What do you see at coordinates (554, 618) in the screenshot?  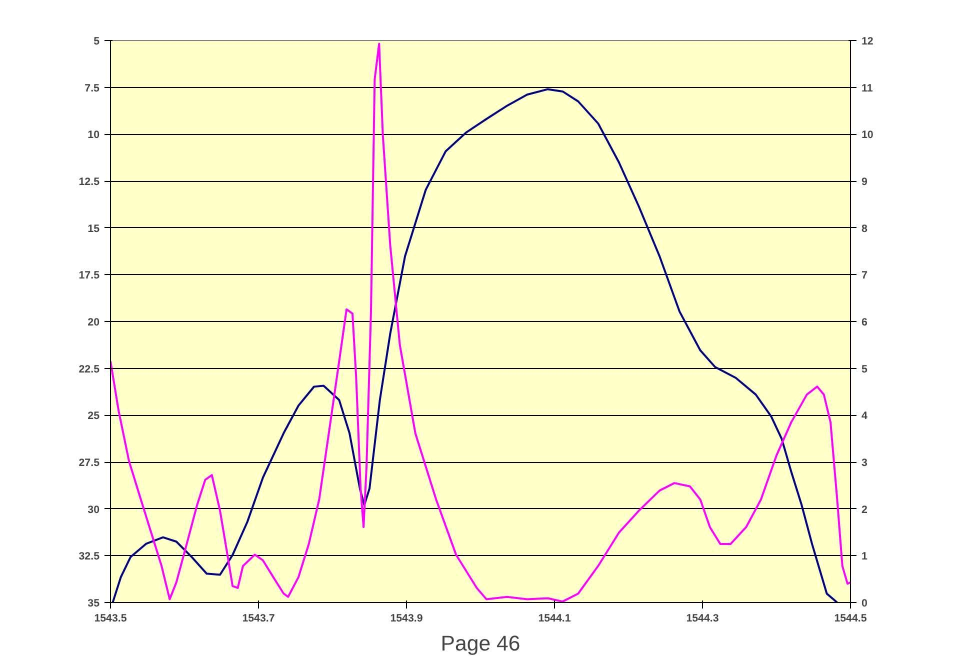 I see `x-tick-label: 1544.1` at bounding box center [554, 618].